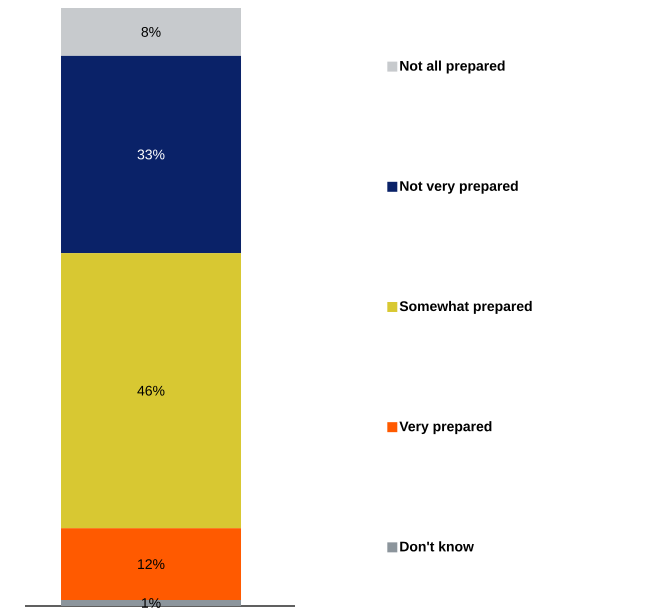  I want to click on legend-label: Not all prepared, so click(452, 67).